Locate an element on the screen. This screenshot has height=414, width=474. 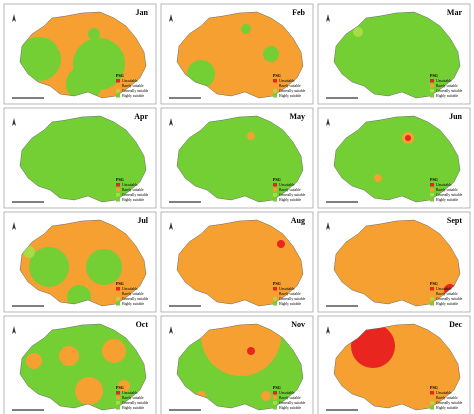
month-label: Nov is located at coordinates (298, 324).